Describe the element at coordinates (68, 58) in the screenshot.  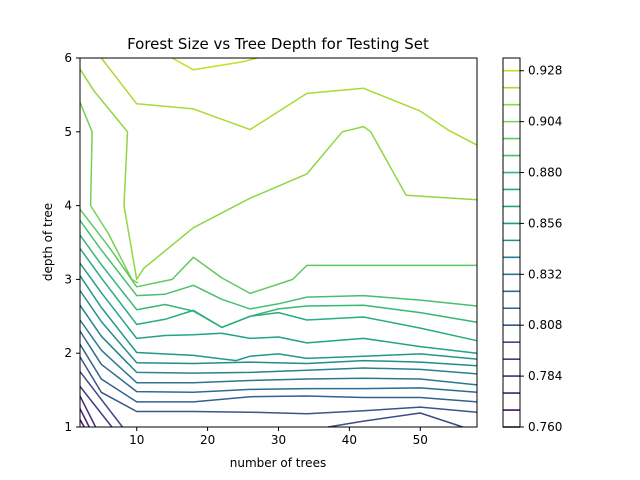
I see `y-tick-label: 6` at that location.